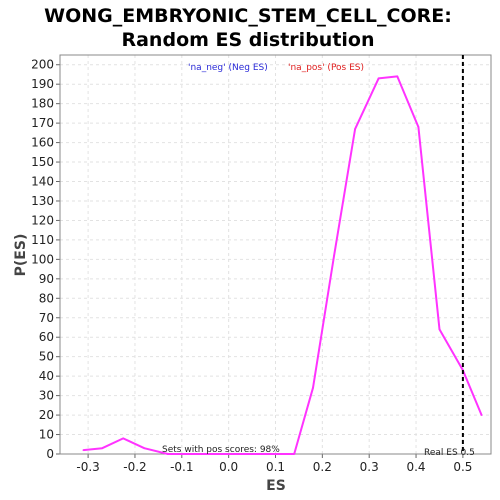  I want to click on y-tick-label: 80, so click(46, 298).